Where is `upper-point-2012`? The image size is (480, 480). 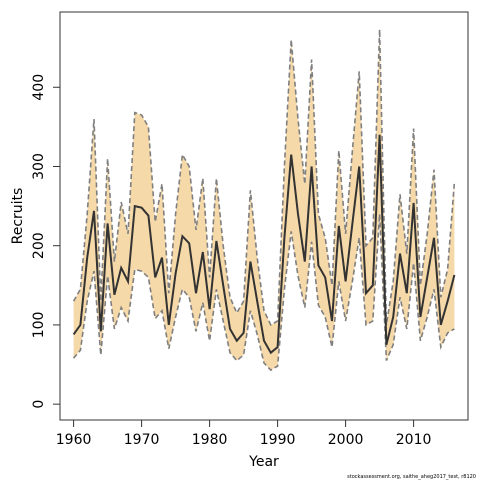
upper-point-2012 is located at coordinates (427, 233).